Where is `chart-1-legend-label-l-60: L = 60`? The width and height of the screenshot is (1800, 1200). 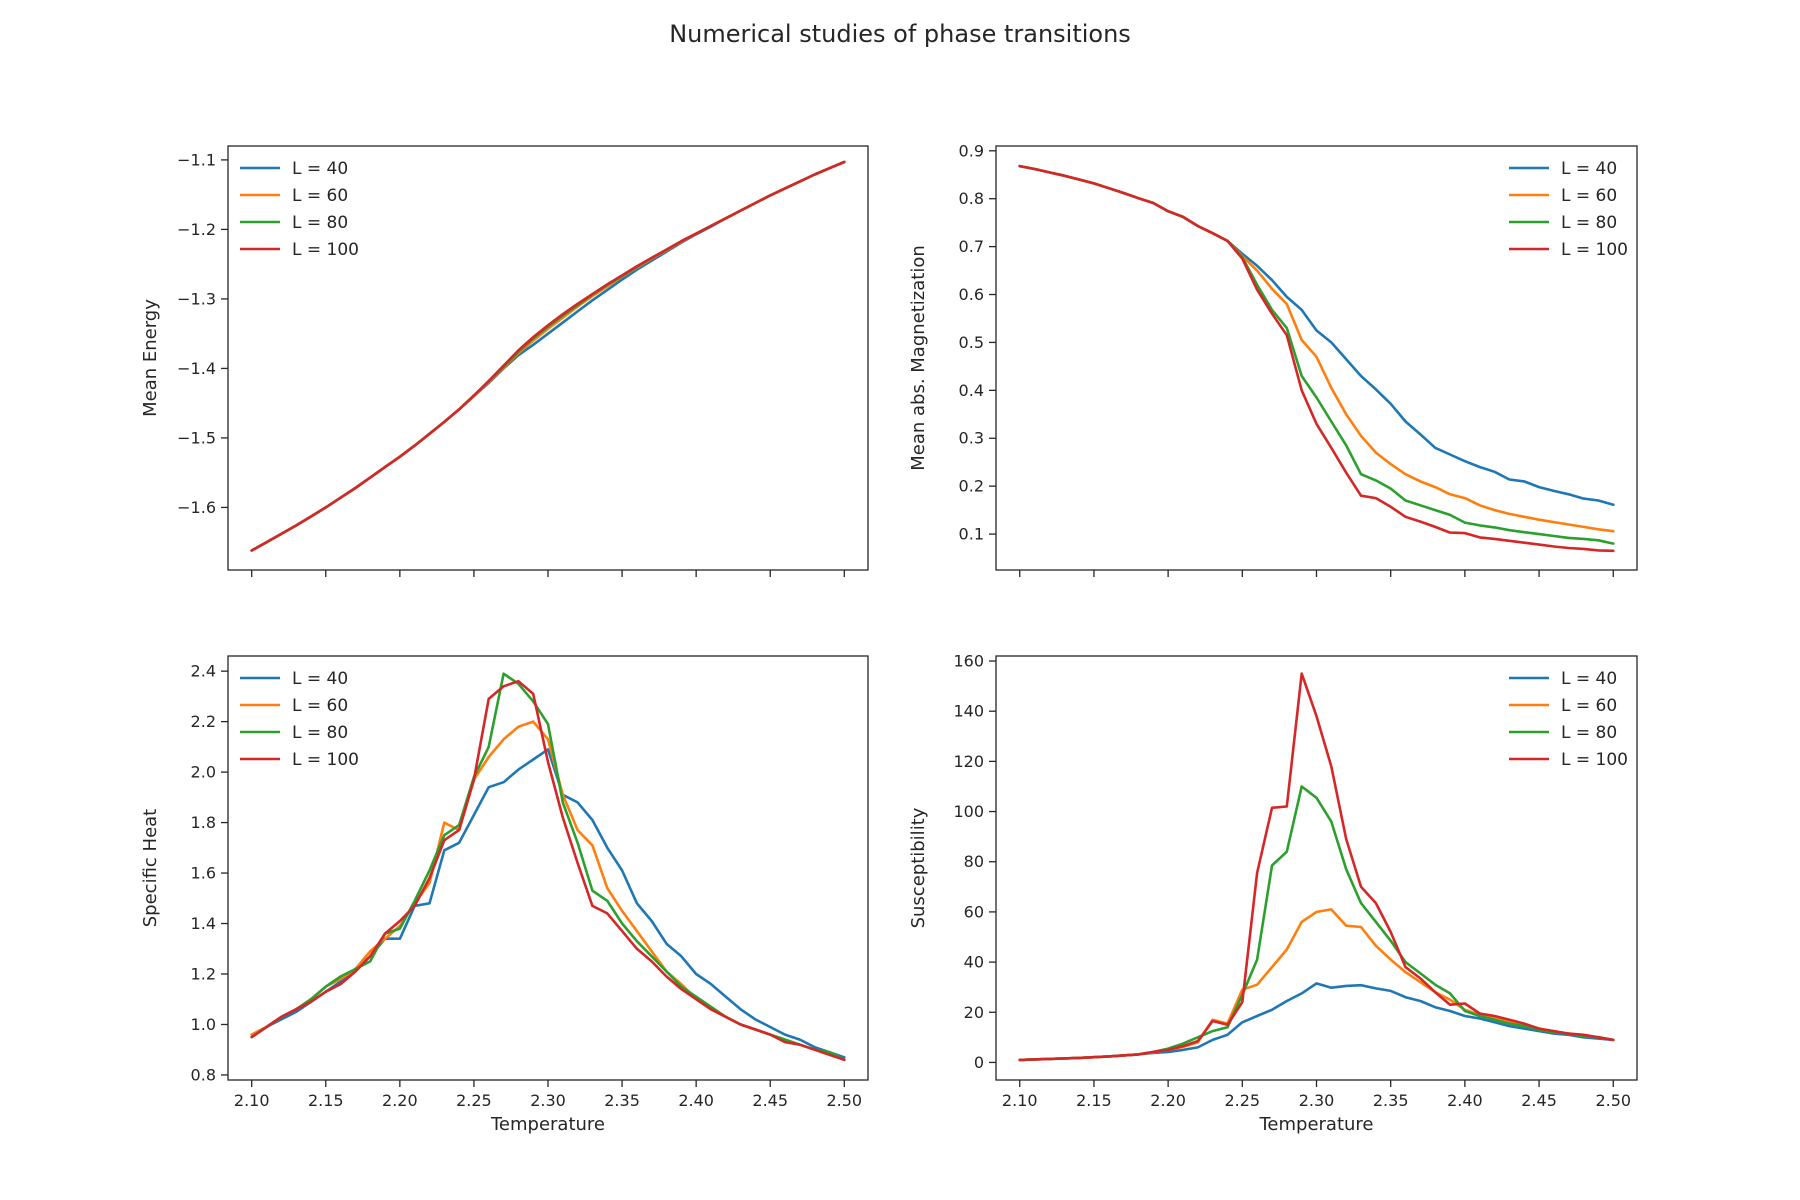 chart-1-legend-label-l-60: L = 60 is located at coordinates (1589, 196).